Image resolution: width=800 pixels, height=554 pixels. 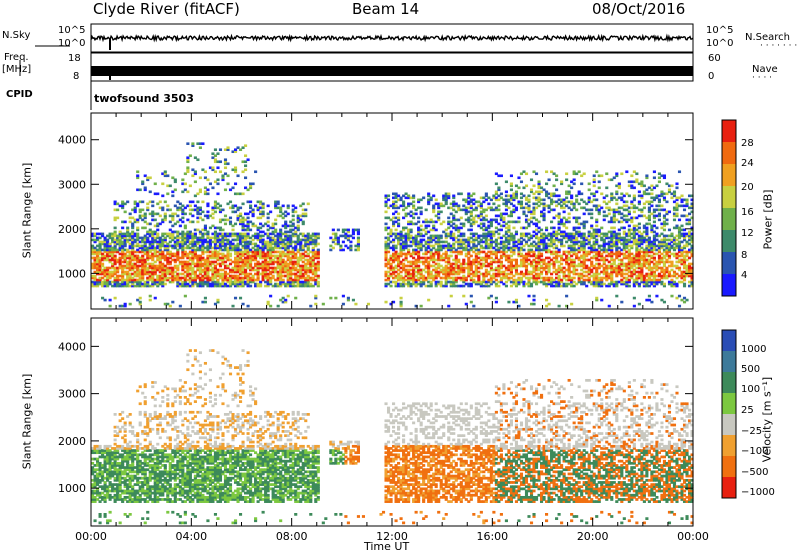 I want to click on nave-label: Nave, so click(x=765, y=69).